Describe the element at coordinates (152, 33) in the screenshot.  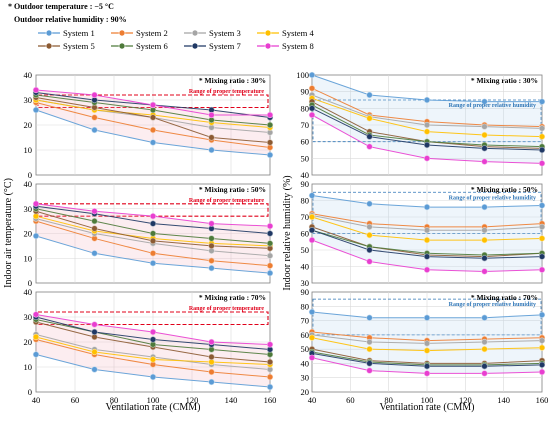
I see `legend-label: System 2` at that location.